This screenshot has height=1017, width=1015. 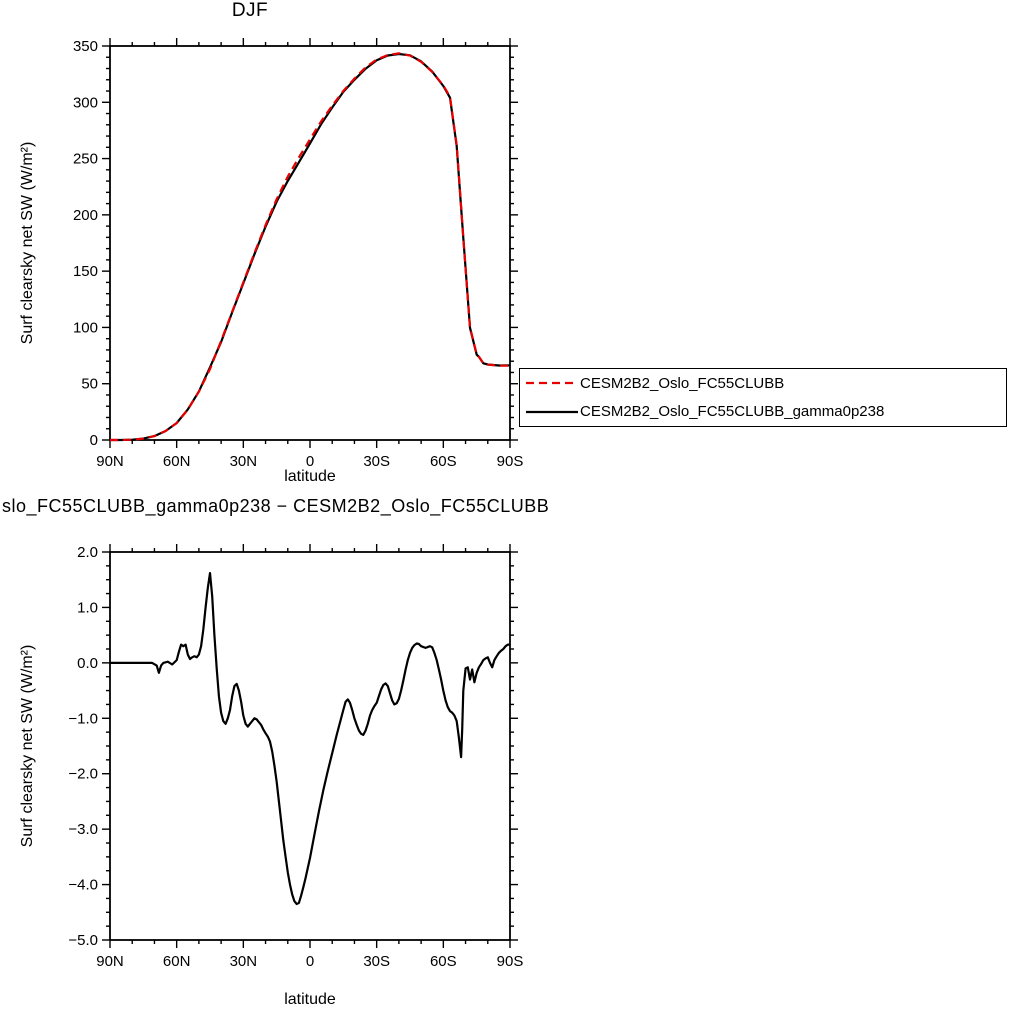 I want to click on svg-text: 300, so click(x=85, y=102).